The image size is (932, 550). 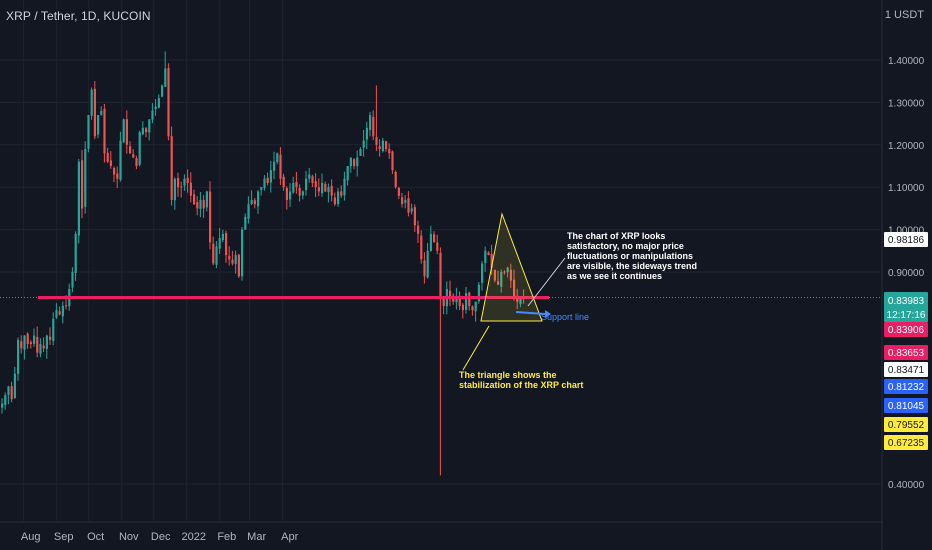 I want to click on y-tick-label-1: 1.30000, so click(x=906, y=103).